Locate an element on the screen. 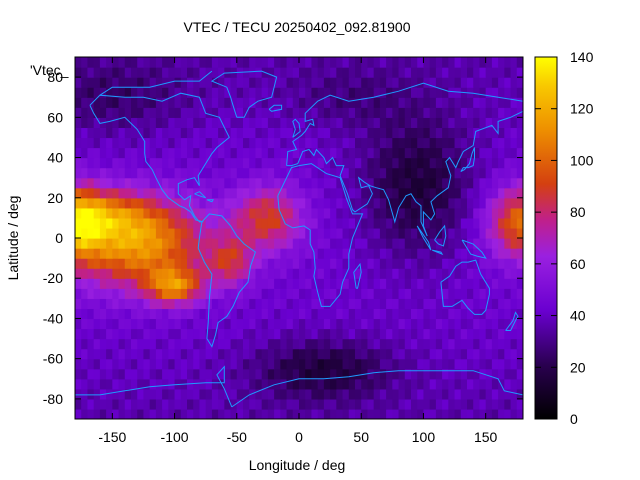 This screenshot has height=480, width=640. y-tick-label: -80 is located at coordinates (53, 399).